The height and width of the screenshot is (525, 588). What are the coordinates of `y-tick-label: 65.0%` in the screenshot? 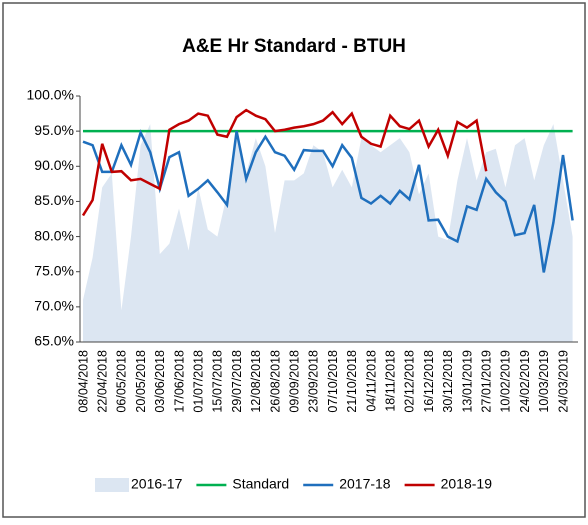 It's located at (54, 341).